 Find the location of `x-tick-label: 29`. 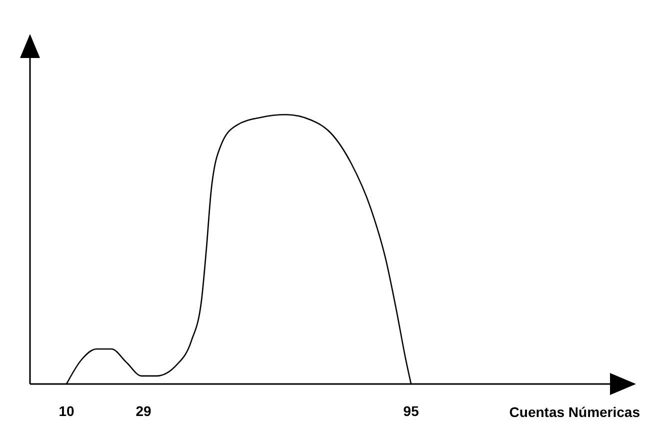

x-tick-label: 29 is located at coordinates (144, 410).